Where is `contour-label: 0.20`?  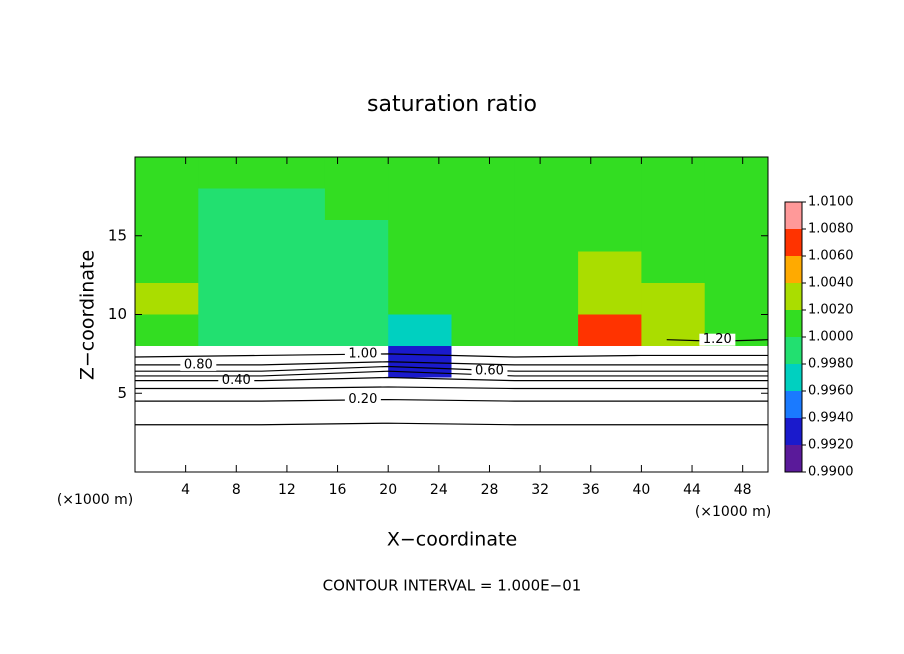 contour-label: 0.20 is located at coordinates (362, 399).